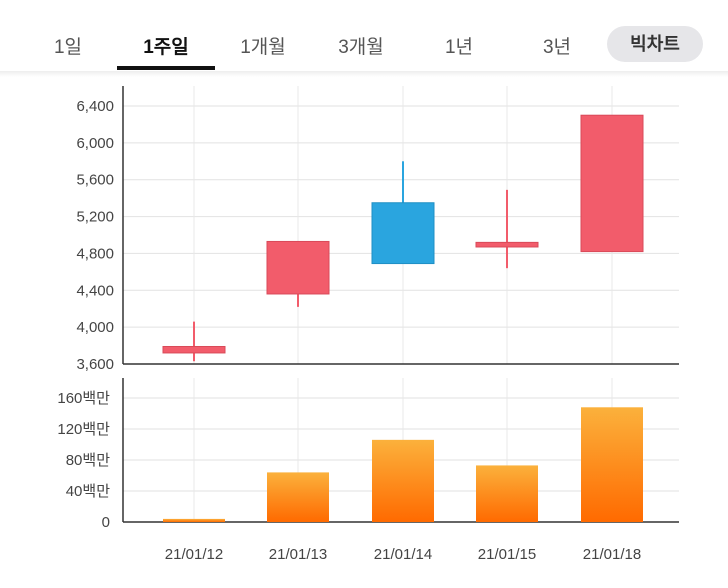 This screenshot has height=588, width=728. Describe the element at coordinates (459, 47) in the screenshot. I see `tab-1-year: 1년` at that location.